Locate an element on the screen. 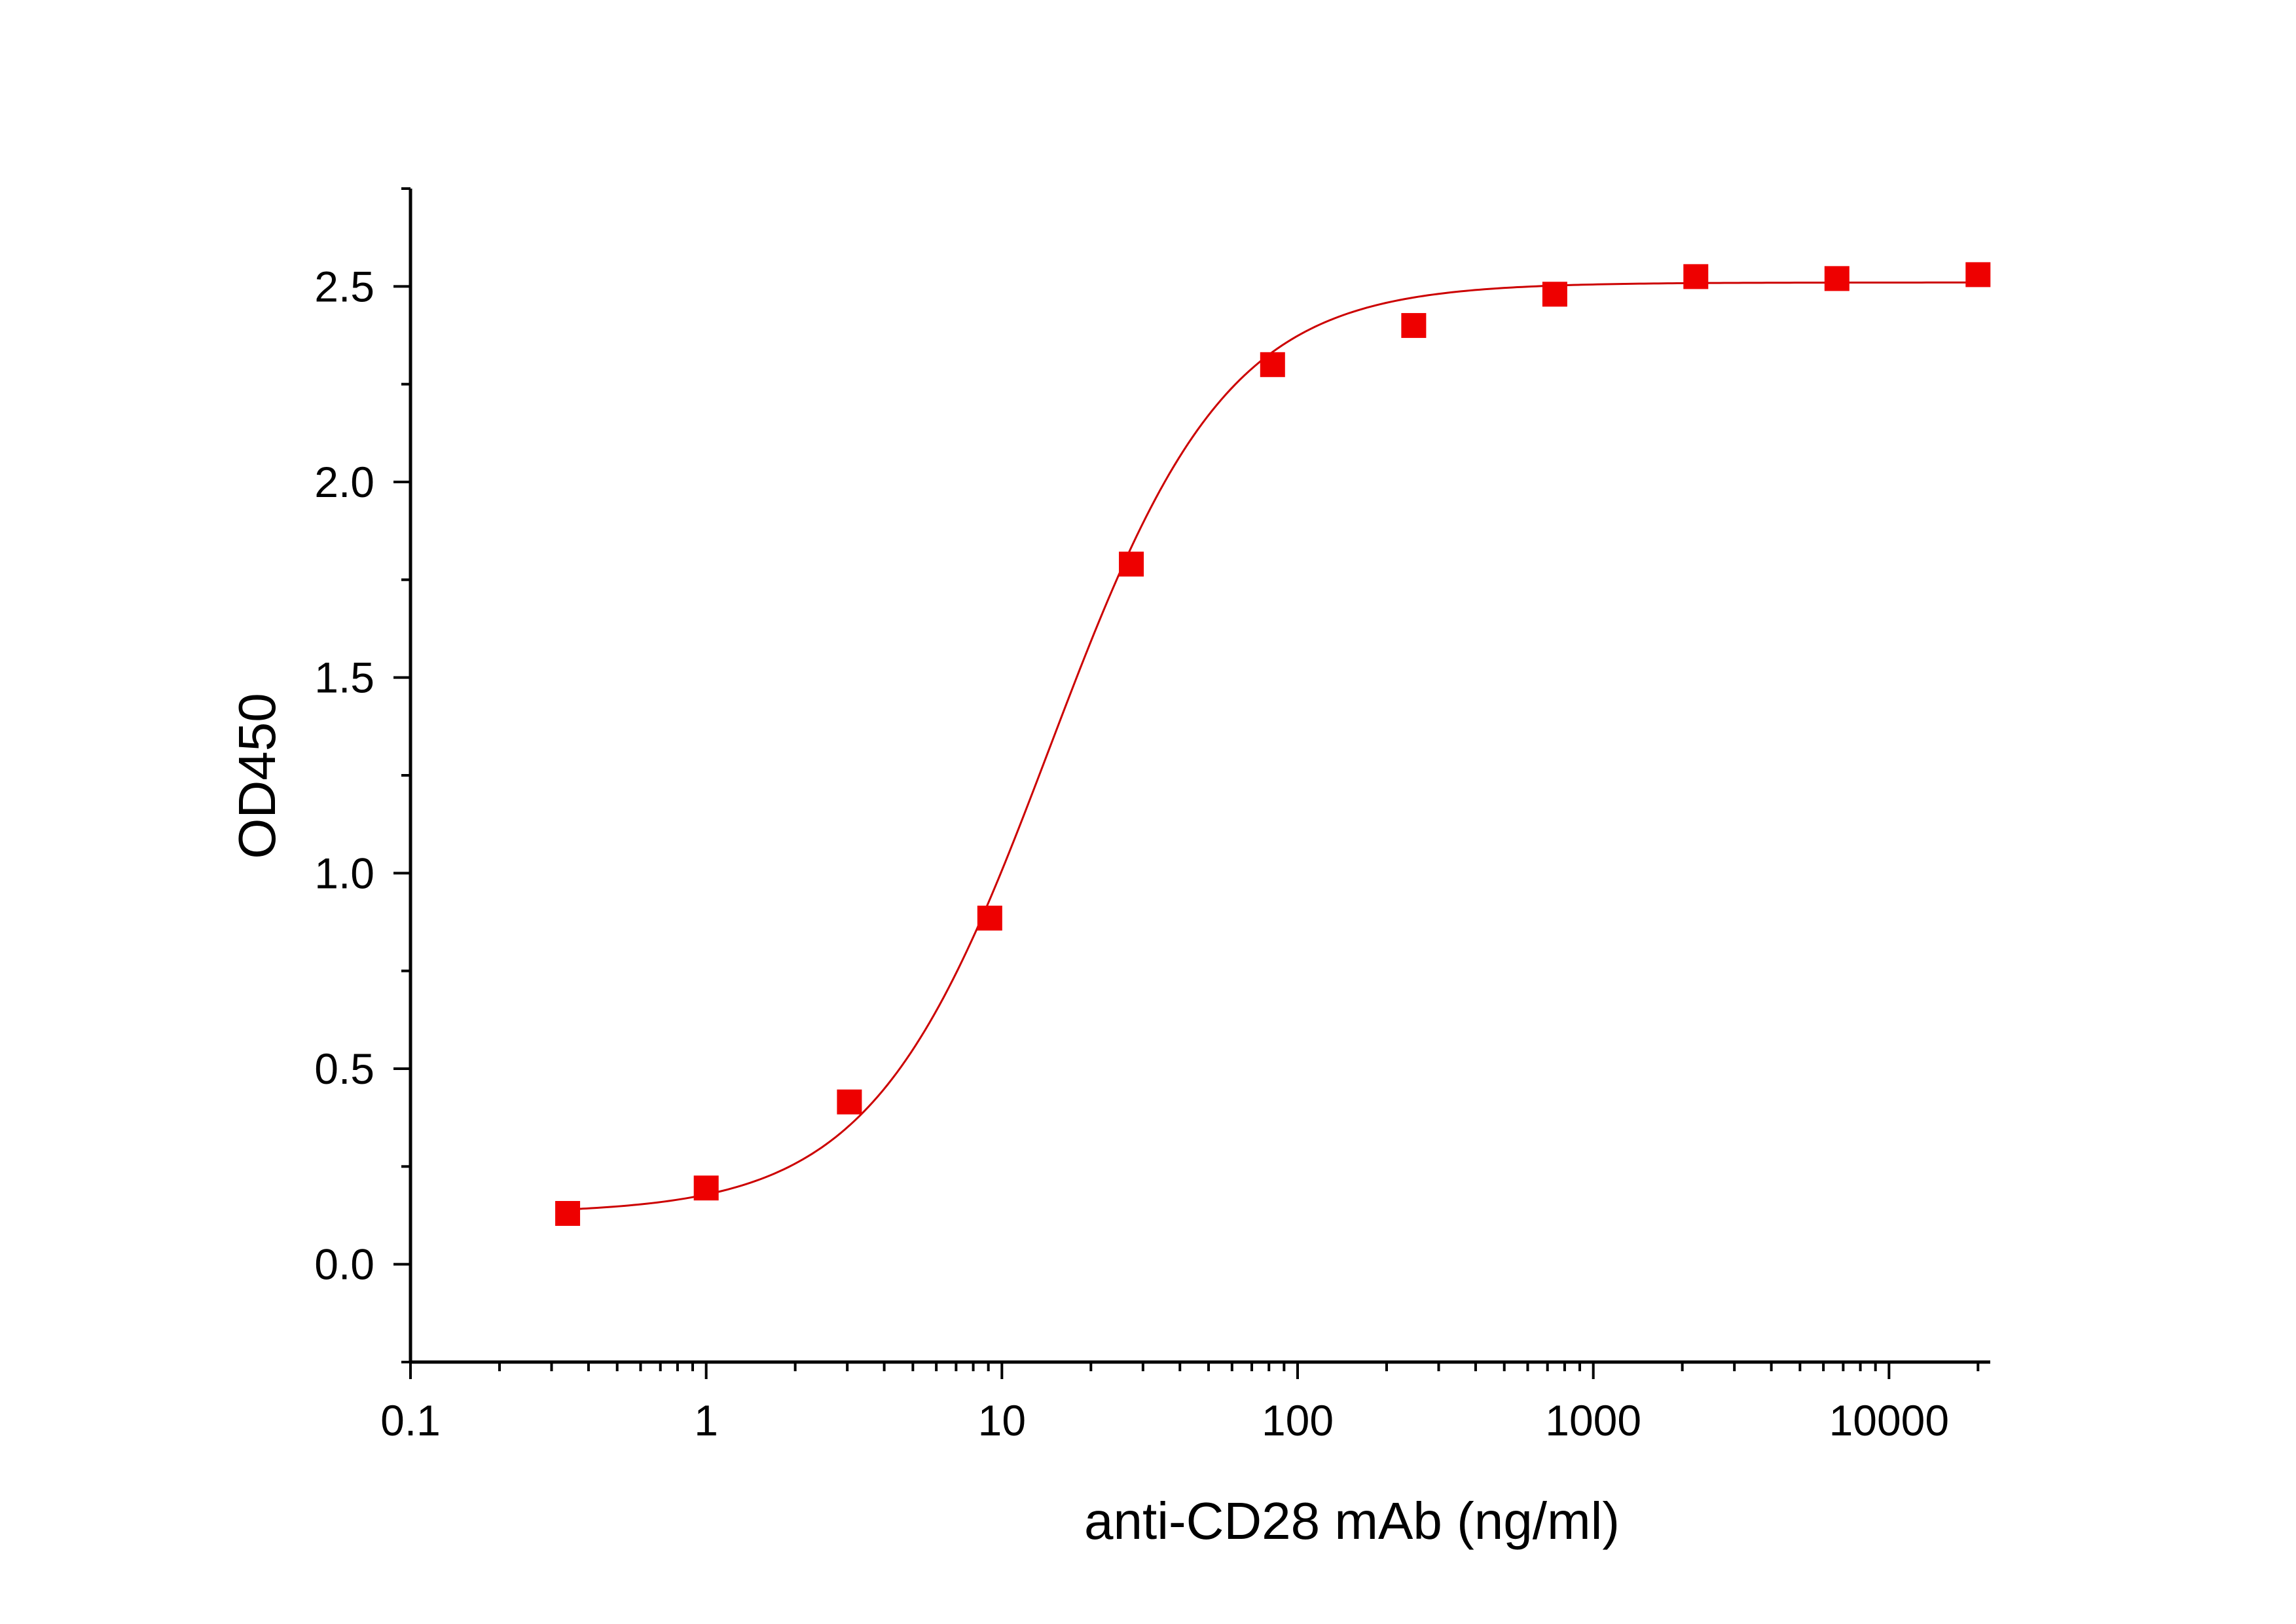 The width and height of the screenshot is (2296, 1624). y-tick-label: 0.5 is located at coordinates (344, 1068).